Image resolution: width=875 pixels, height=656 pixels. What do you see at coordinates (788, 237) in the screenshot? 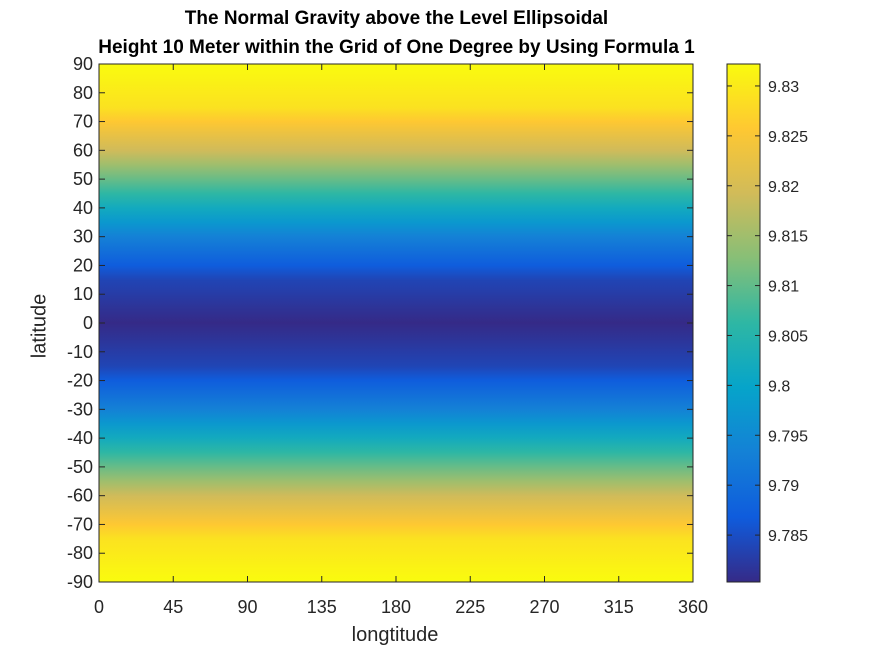
I see `colorbar-tick-label: 9.815` at bounding box center [788, 237].